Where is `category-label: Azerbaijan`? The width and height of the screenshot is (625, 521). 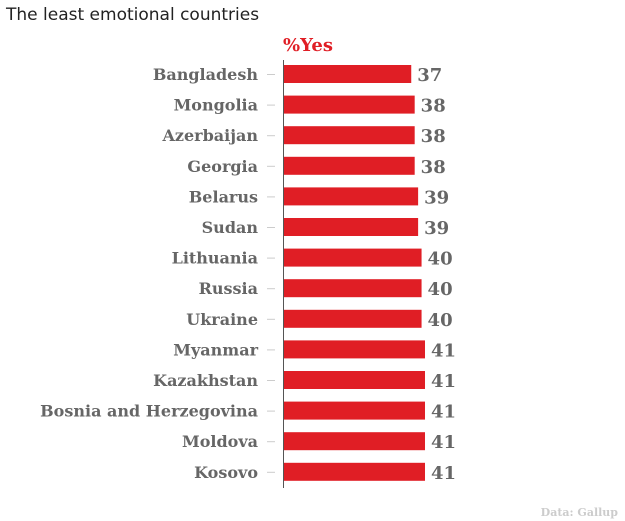 category-label: Azerbaijan is located at coordinates (209, 135).